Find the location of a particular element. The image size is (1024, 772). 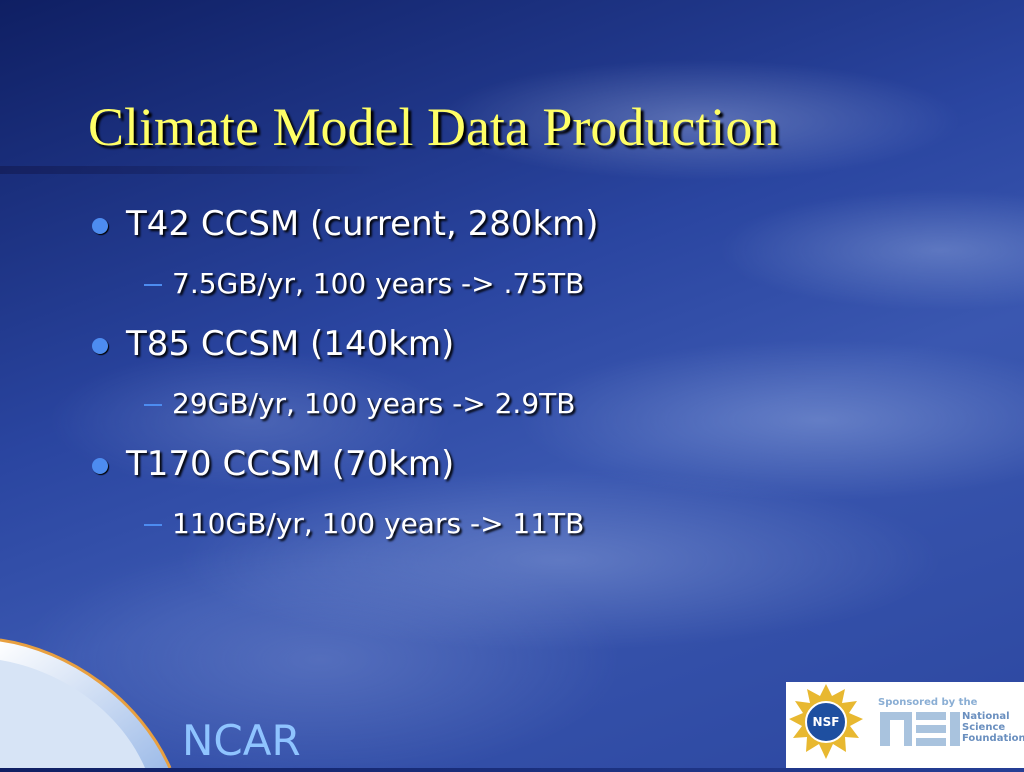

bullet-text: T170 CCSM (70km) is located at coordinates (290, 464).